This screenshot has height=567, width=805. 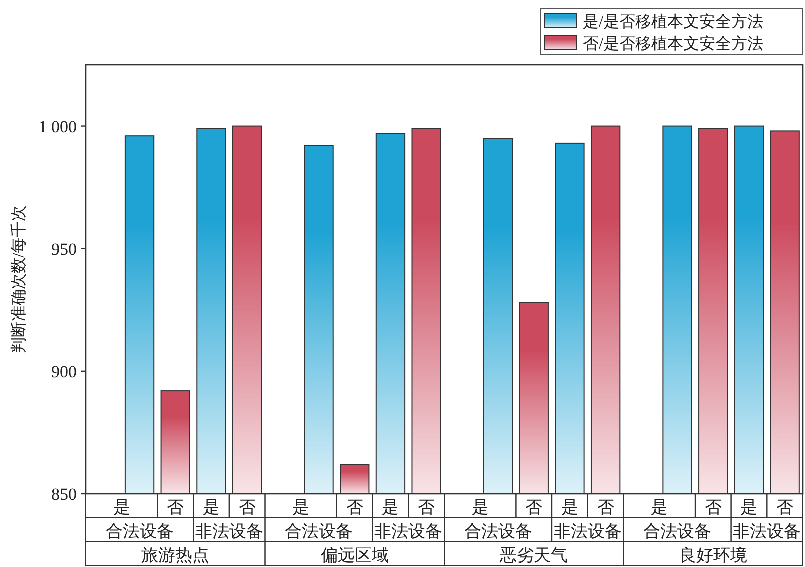 What do you see at coordinates (673, 44) in the screenshot?
I see `legend-label: 否/是否移植本文安全方法` at bounding box center [673, 44].